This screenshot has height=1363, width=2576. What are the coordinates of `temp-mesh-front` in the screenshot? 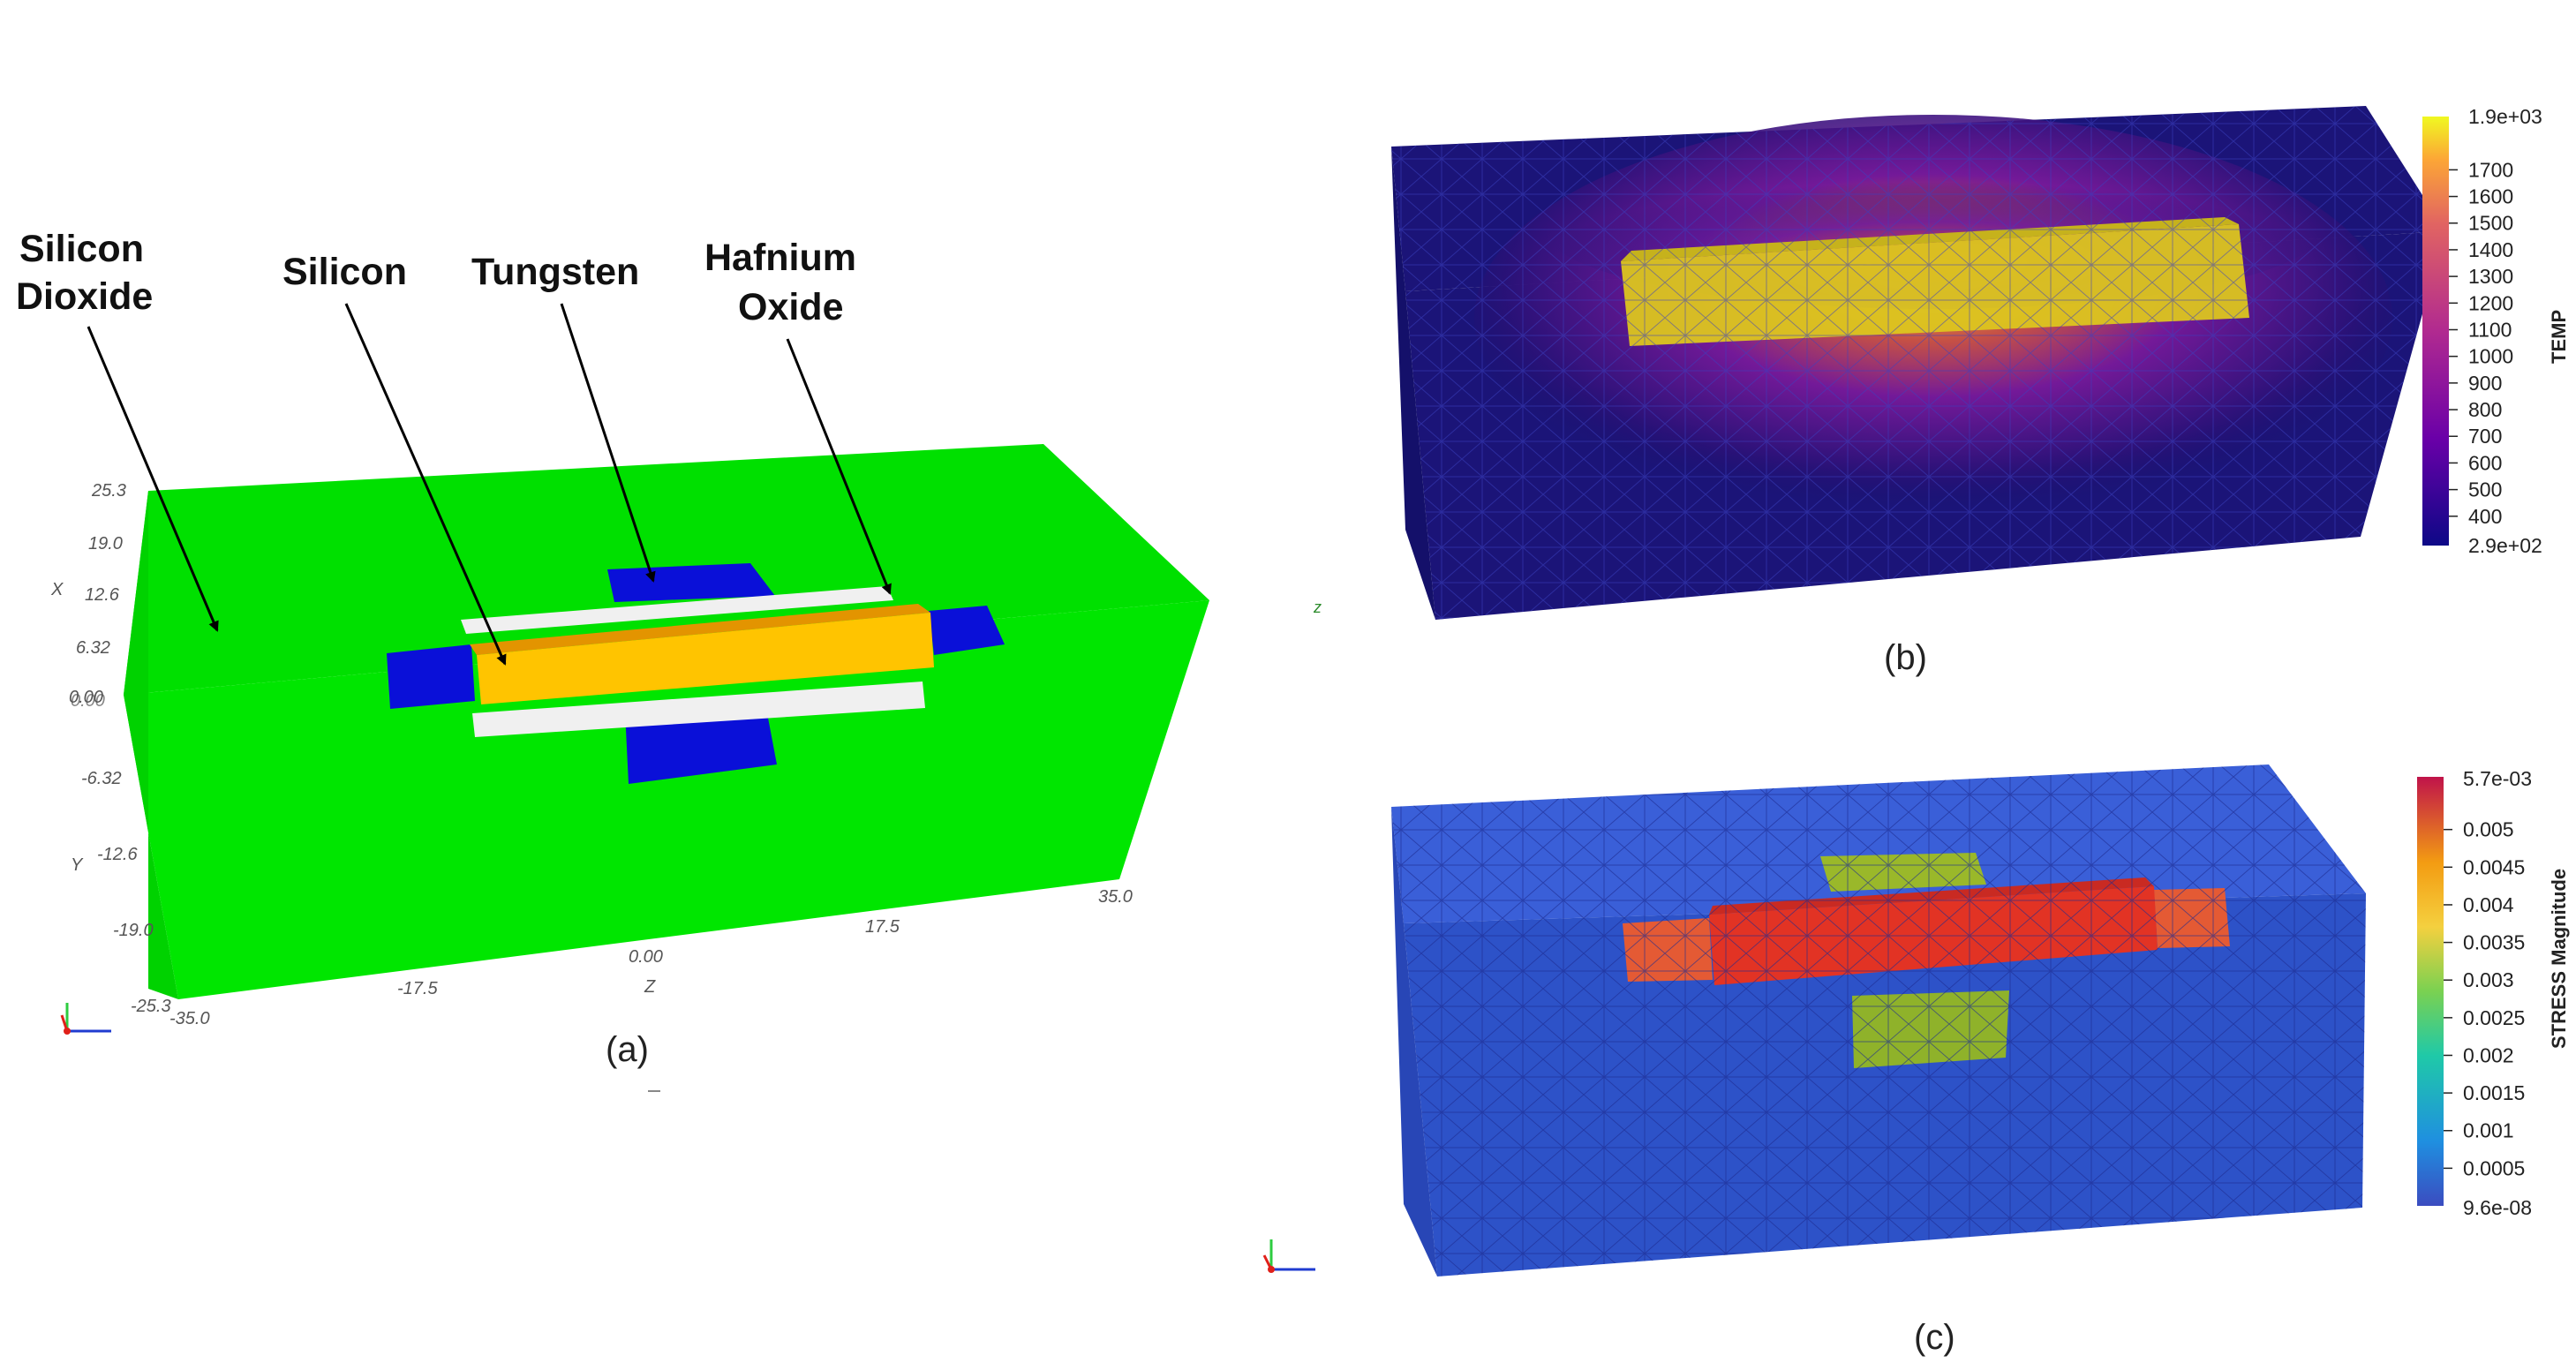 It's located at (1925, 425).